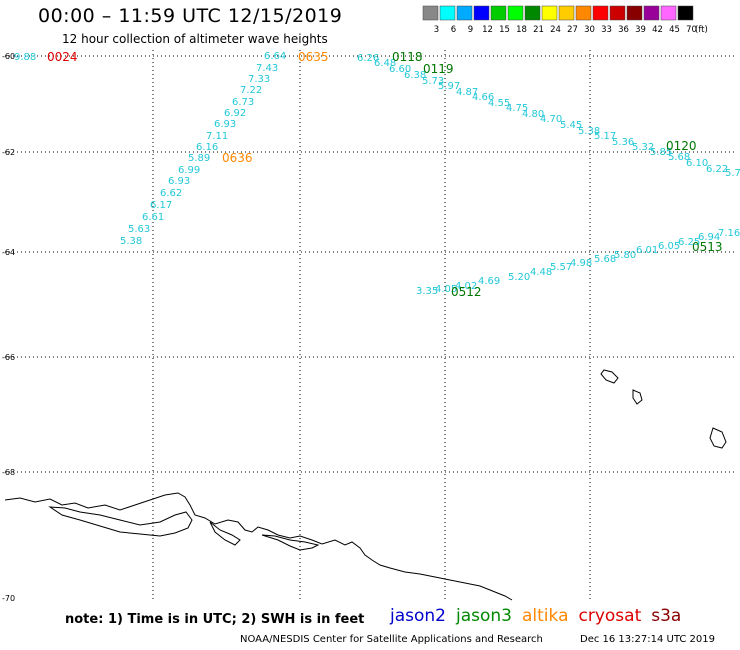 Image resolution: width=740 pixels, height=650 pixels. Describe the element at coordinates (681, 146) in the screenshot. I see `pass-time-label: 0120` at that location.